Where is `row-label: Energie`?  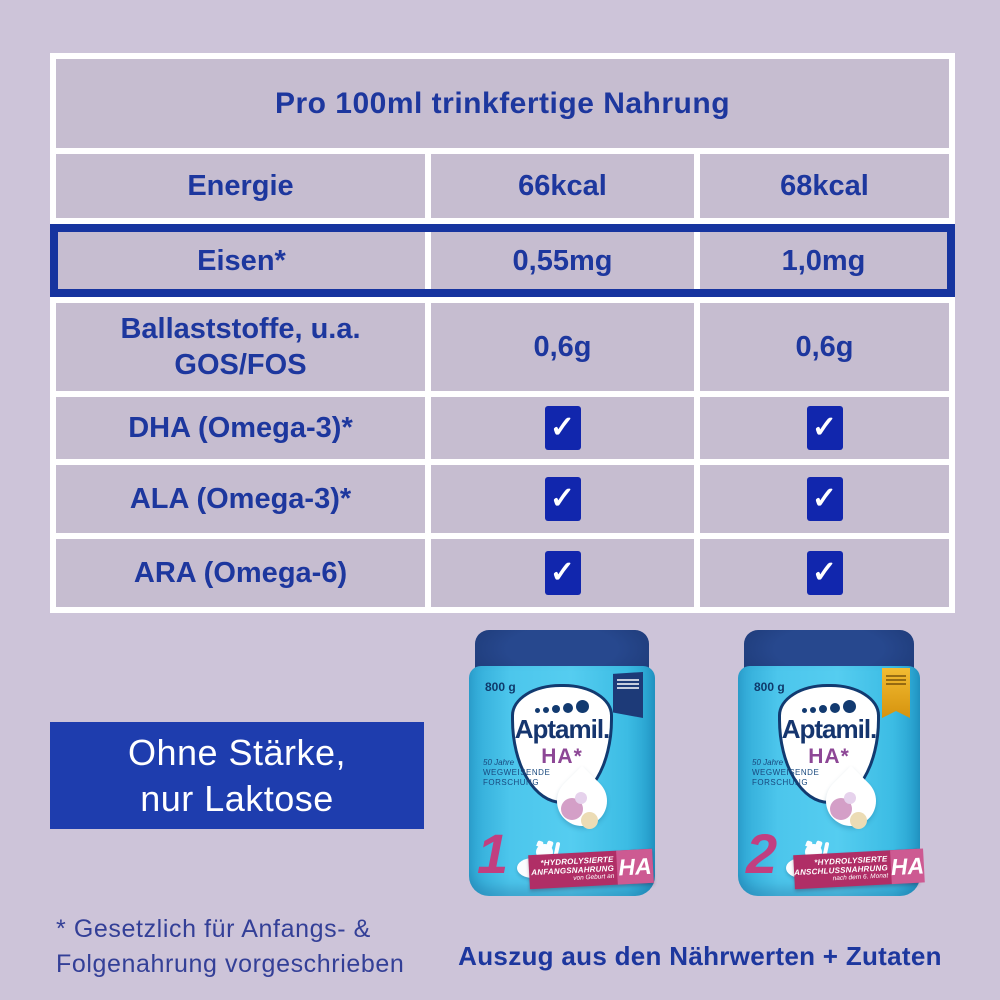 row-label: Energie is located at coordinates (240, 186).